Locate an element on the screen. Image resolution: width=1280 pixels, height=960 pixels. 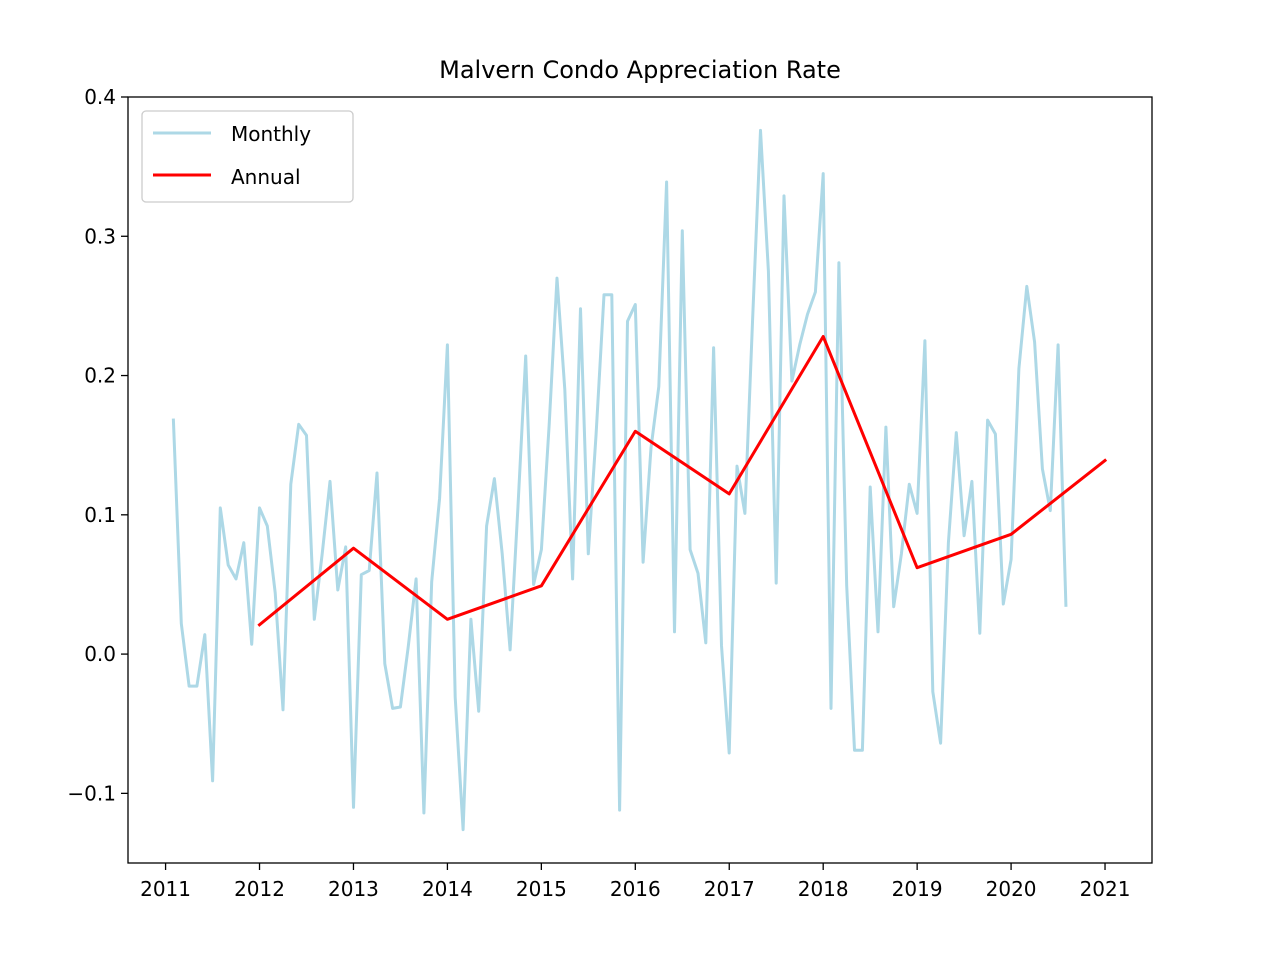
x-tick-label: 2018 is located at coordinates (823, 889).